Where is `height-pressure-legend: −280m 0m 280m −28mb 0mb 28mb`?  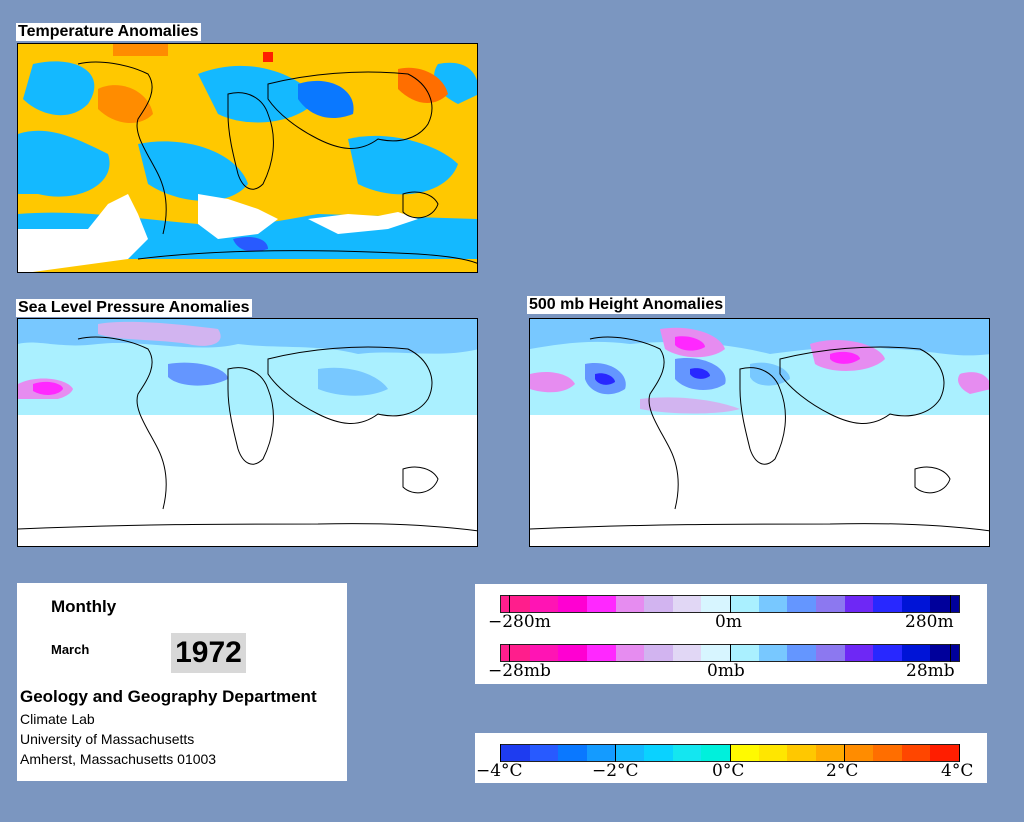 height-pressure-legend: −280m 0m 280m −28mb 0mb 28mb is located at coordinates (731, 634).